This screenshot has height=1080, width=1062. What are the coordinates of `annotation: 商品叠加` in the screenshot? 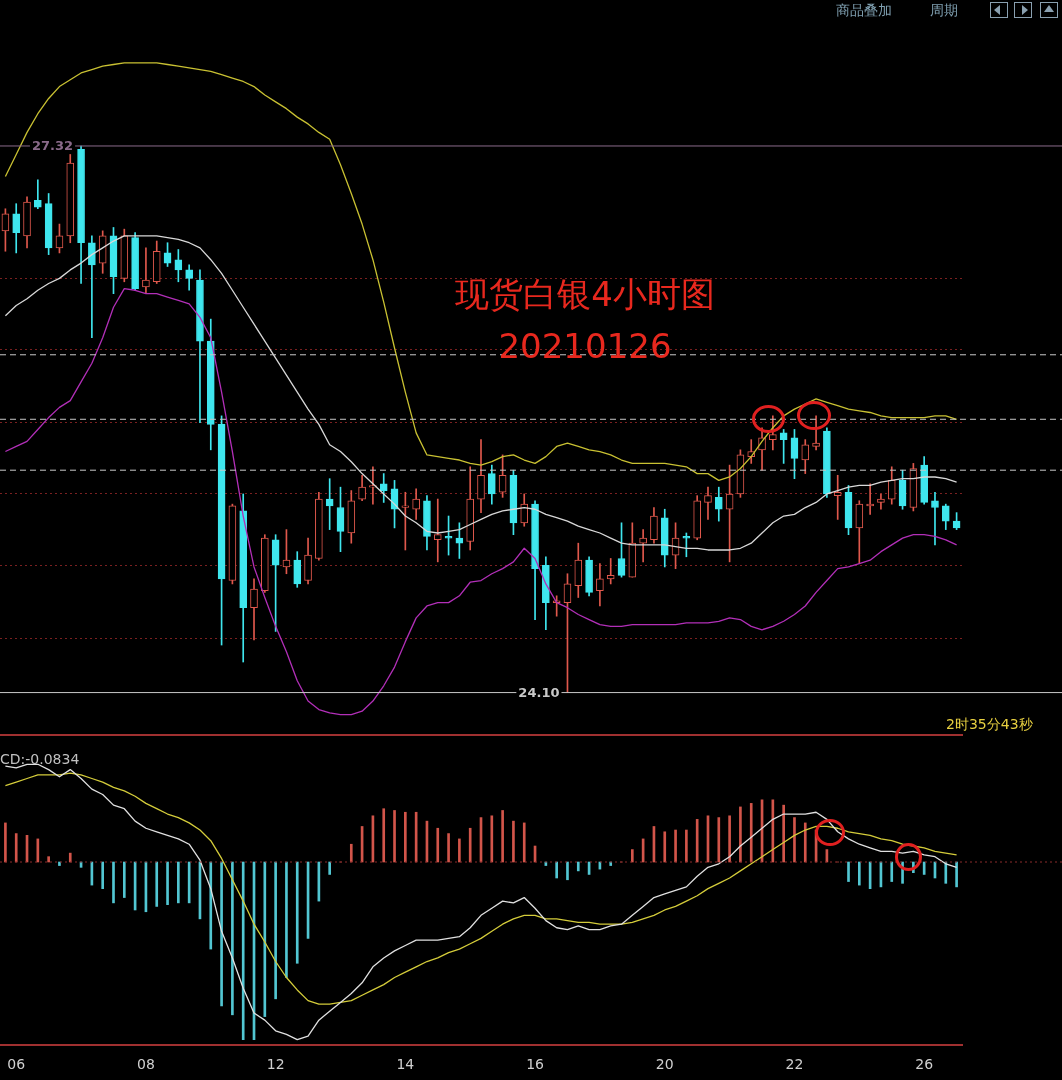 It's located at (864, 11).